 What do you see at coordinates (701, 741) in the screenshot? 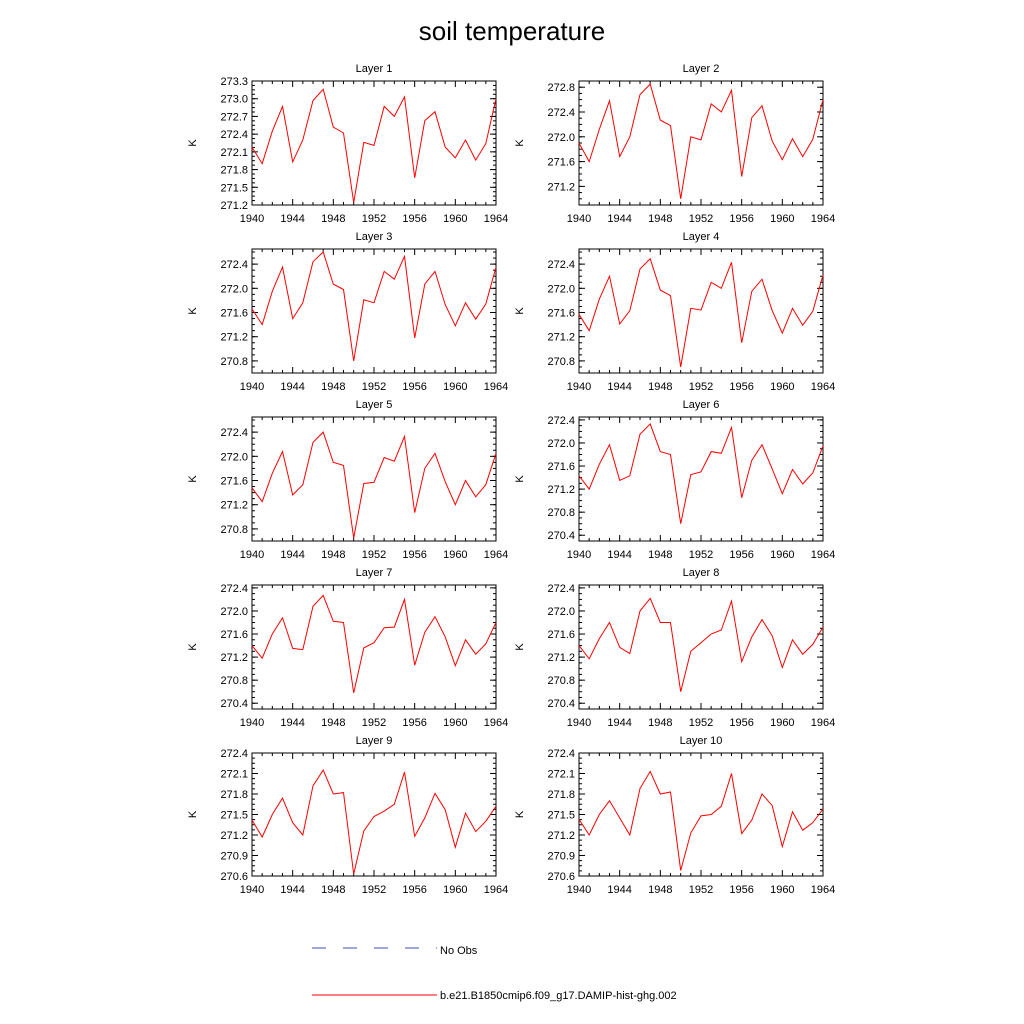
I see `panel-title-10: Layer 10` at bounding box center [701, 741].